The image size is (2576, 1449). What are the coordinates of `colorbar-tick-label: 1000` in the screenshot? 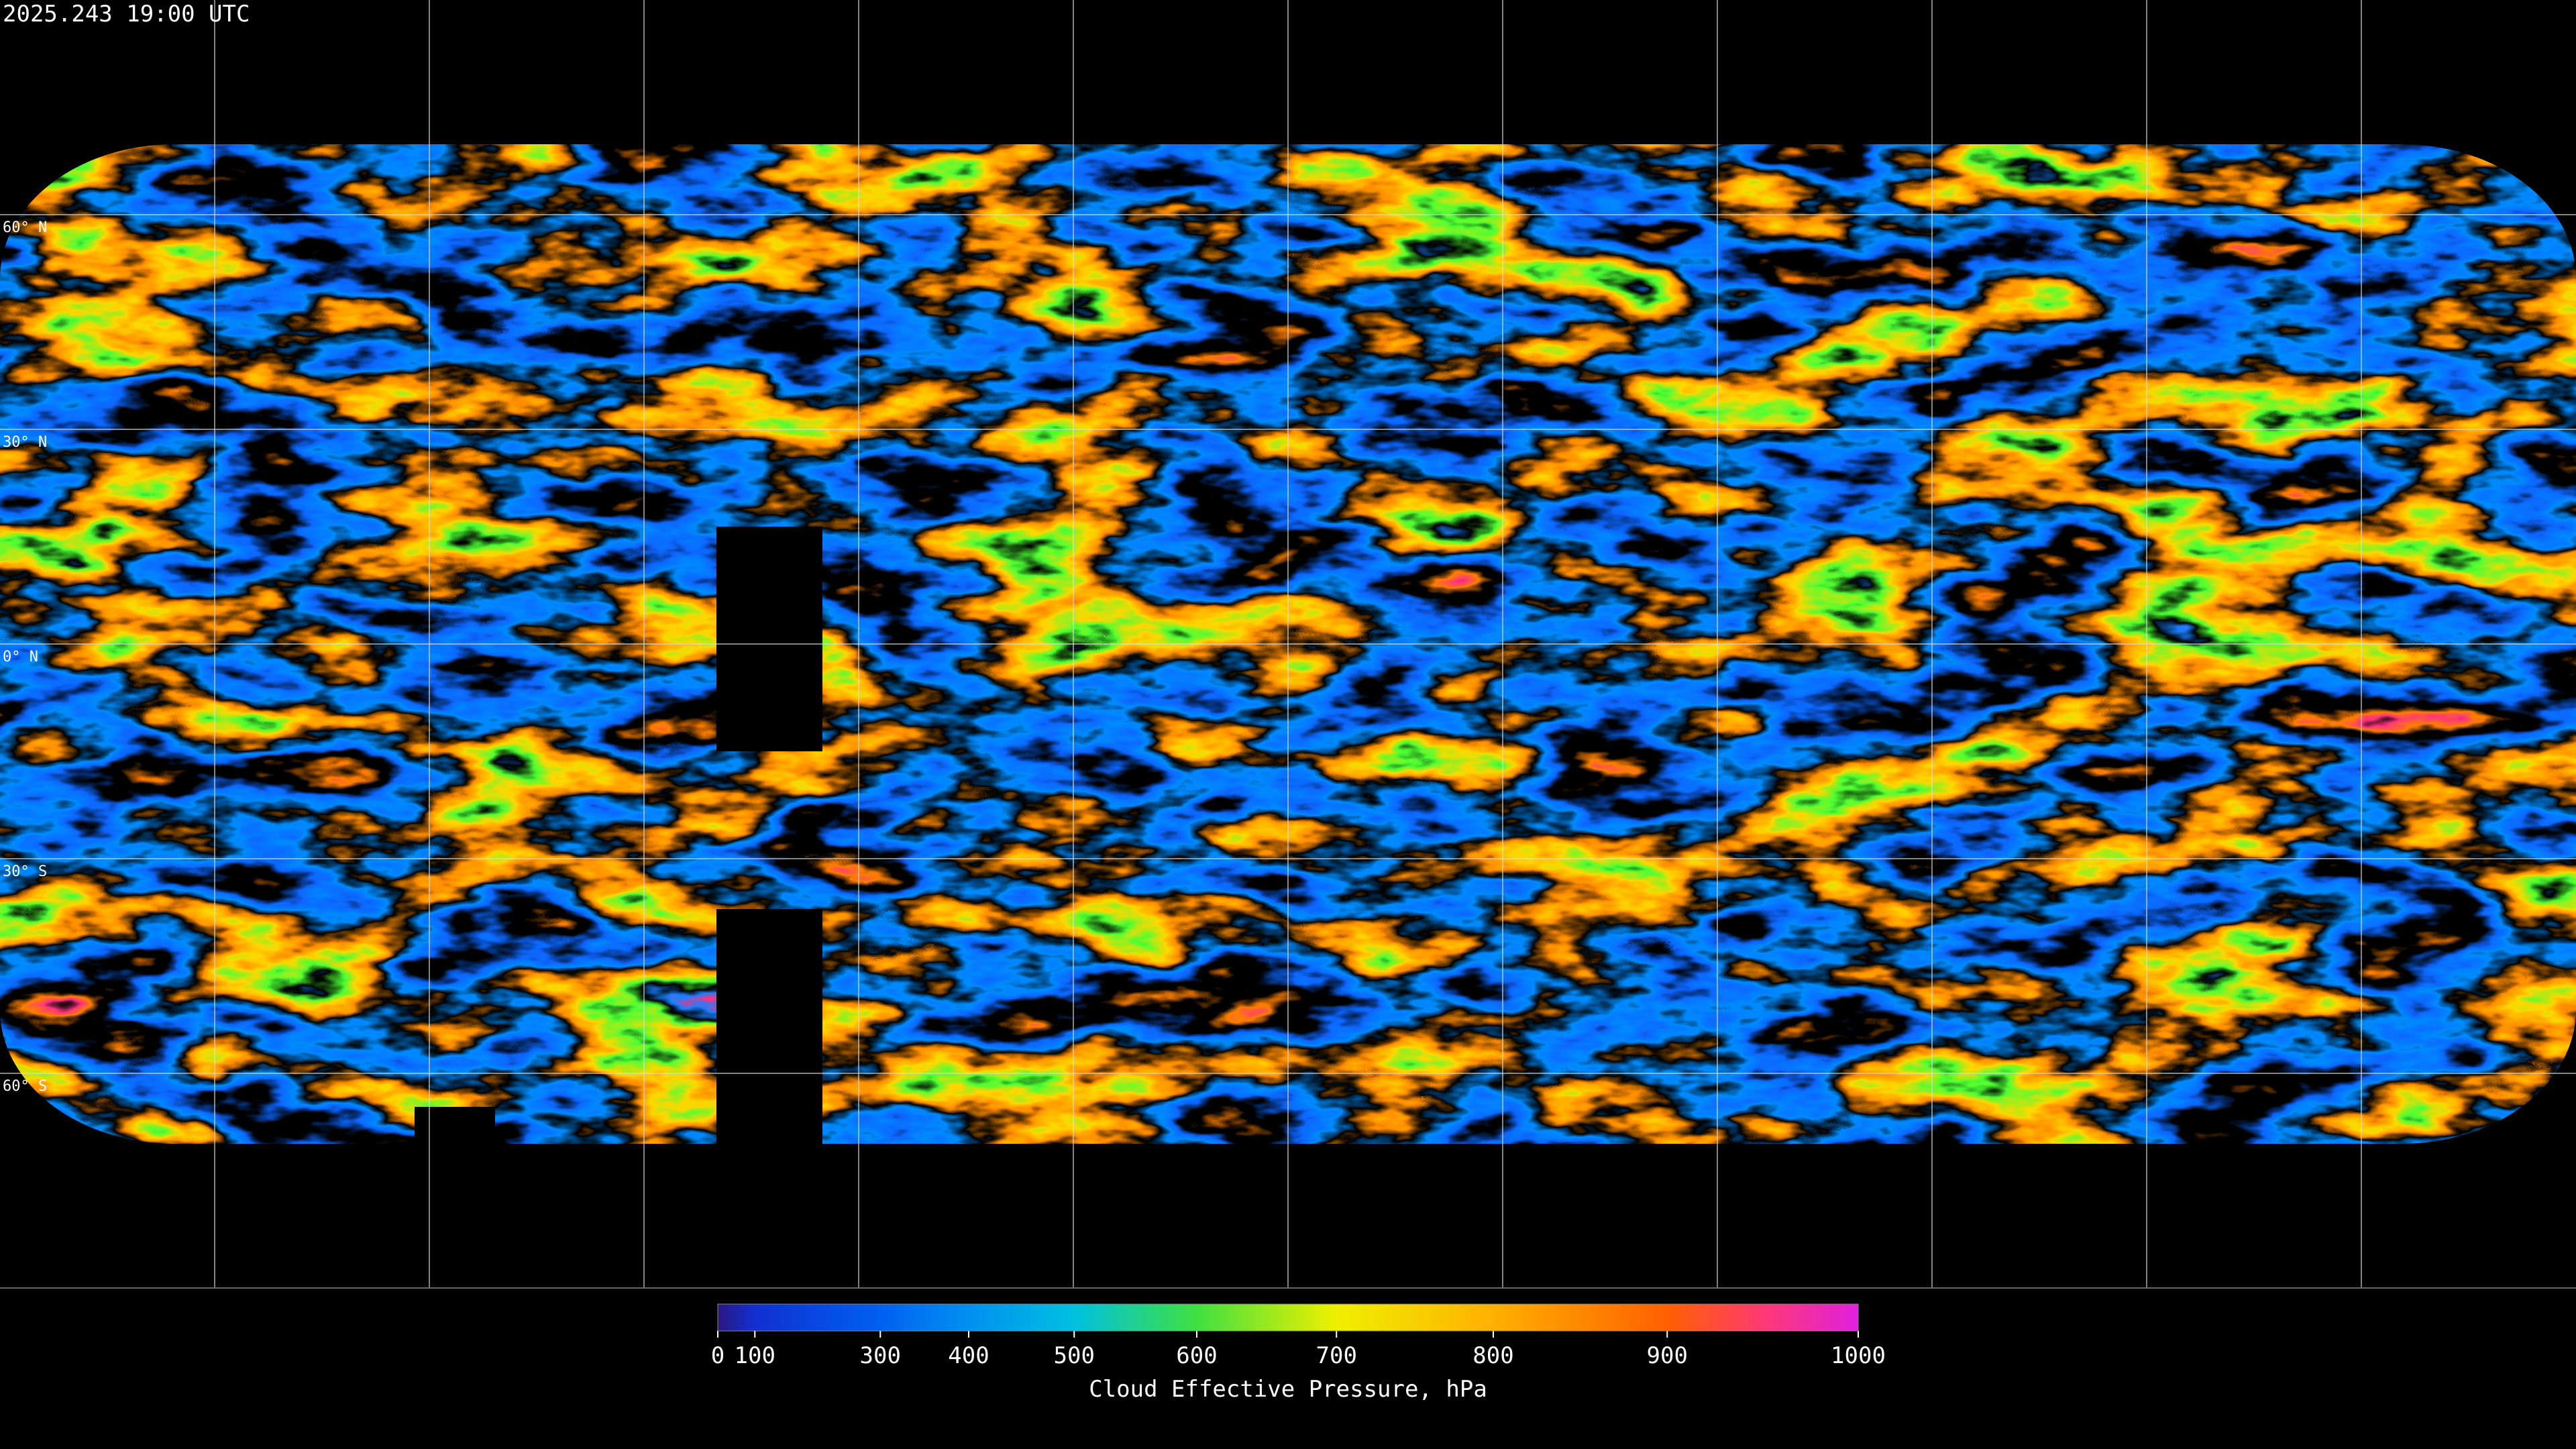 It's located at (1858, 1355).